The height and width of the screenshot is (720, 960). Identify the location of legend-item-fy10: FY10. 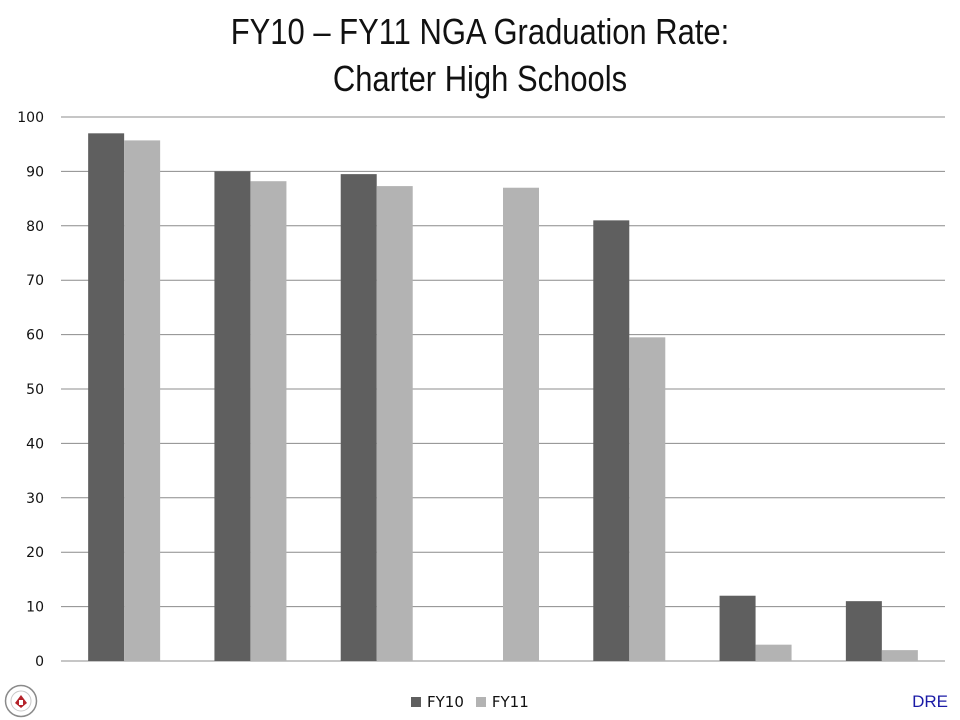
(437, 702).